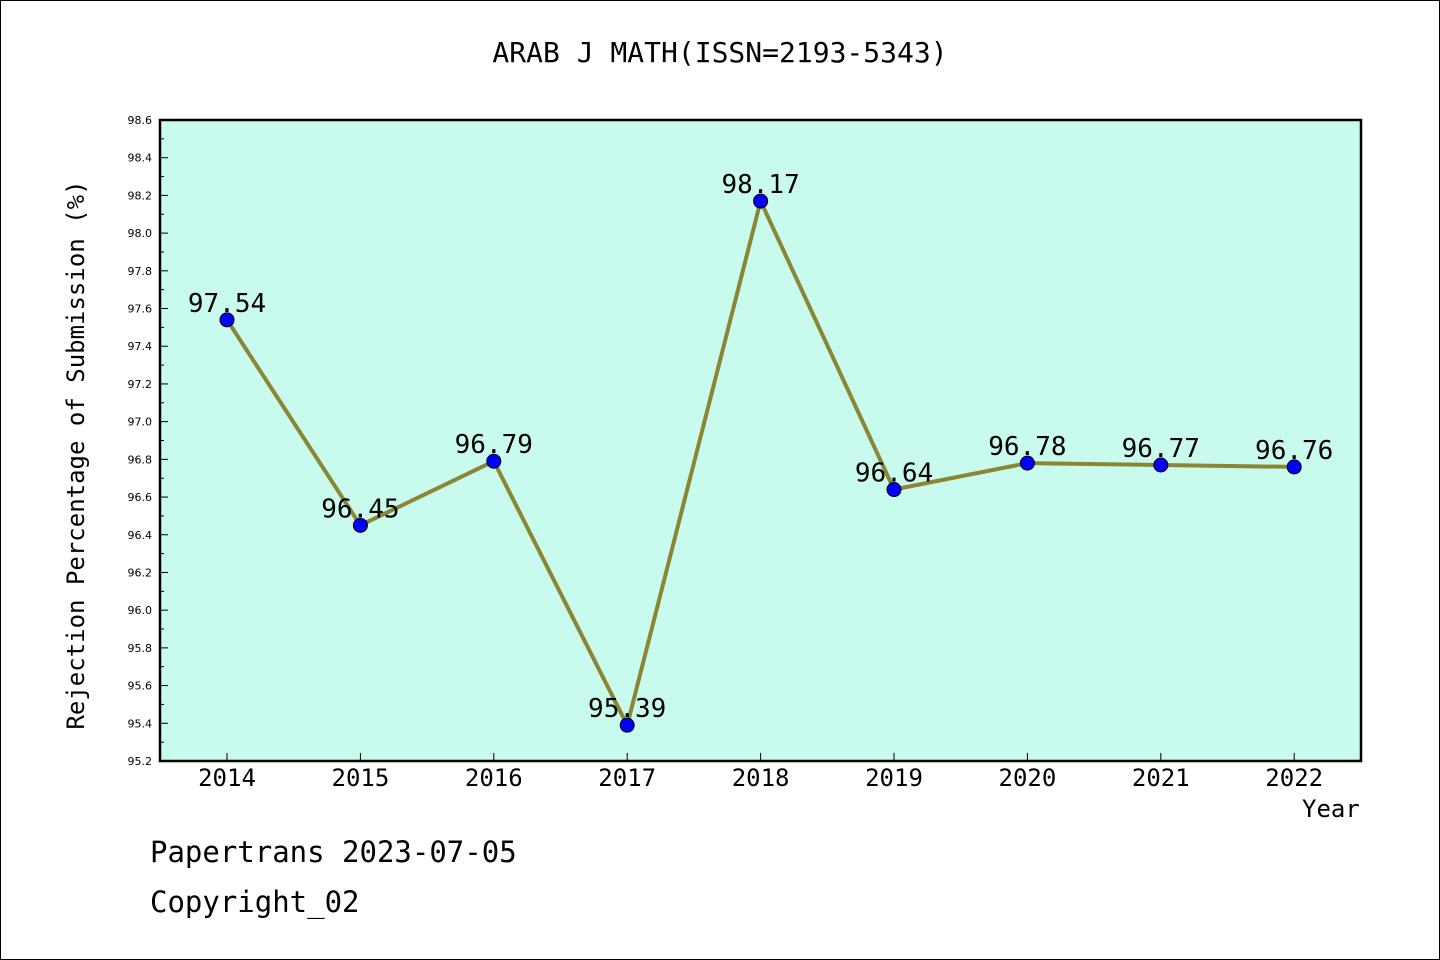 This screenshot has height=960, width=1440. Describe the element at coordinates (140, 723) in the screenshot. I see `y-tick-label: 95.4` at that location.